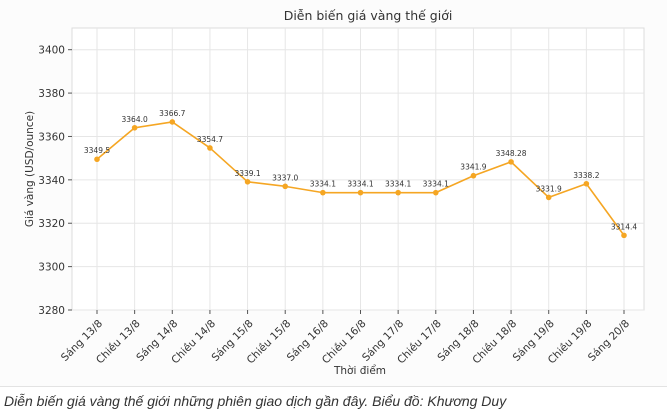 The height and width of the screenshot is (417, 667). I want to click on data-label: 3354.7, so click(210, 139).